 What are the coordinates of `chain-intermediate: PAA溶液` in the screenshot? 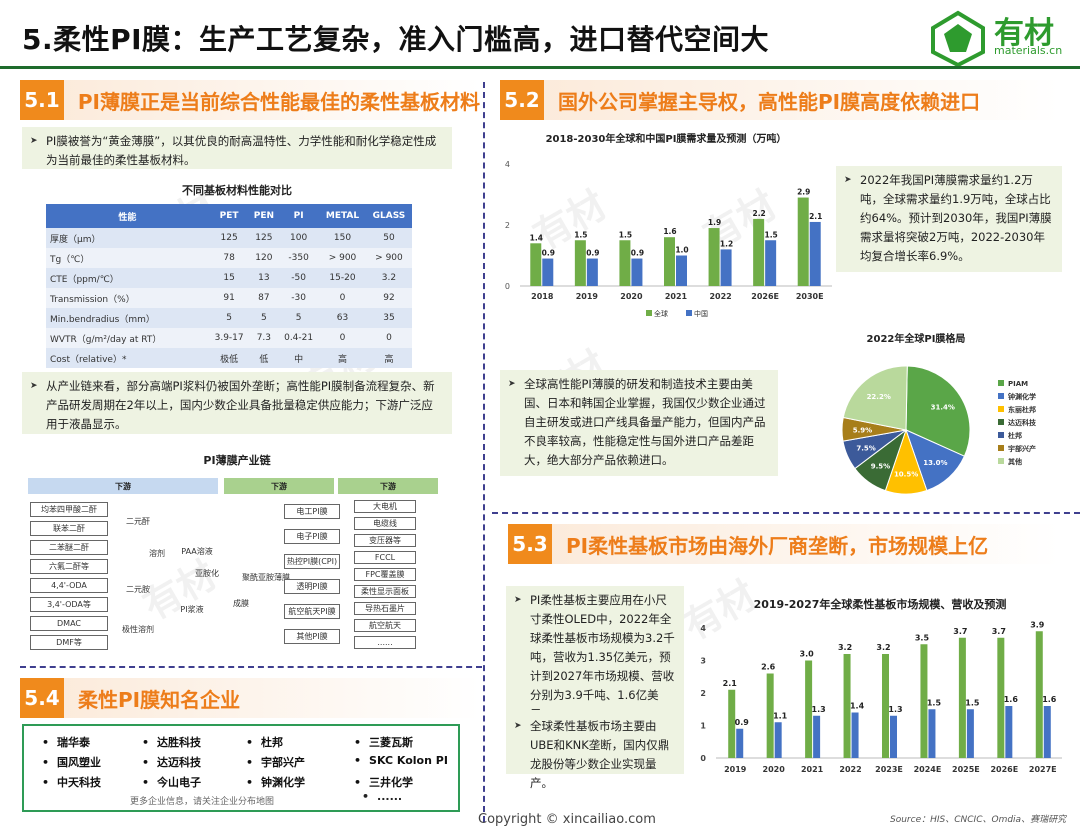 It's located at (197, 551).